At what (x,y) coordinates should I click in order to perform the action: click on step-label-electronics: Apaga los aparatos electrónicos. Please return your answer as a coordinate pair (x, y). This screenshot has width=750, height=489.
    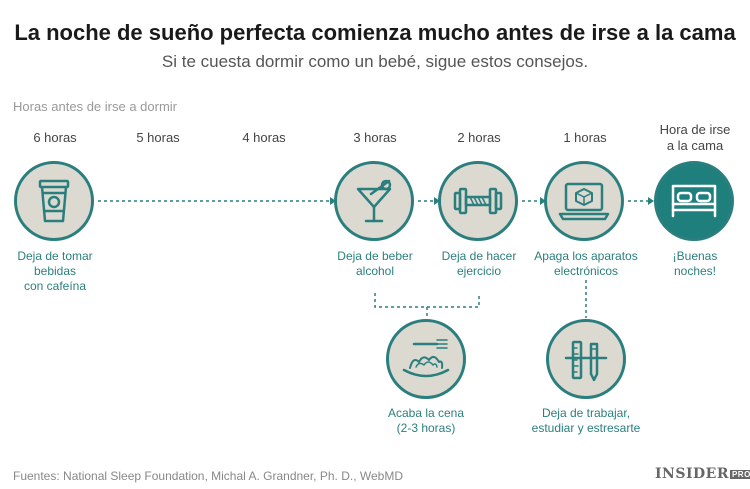
    Looking at the image, I should click on (586, 263).